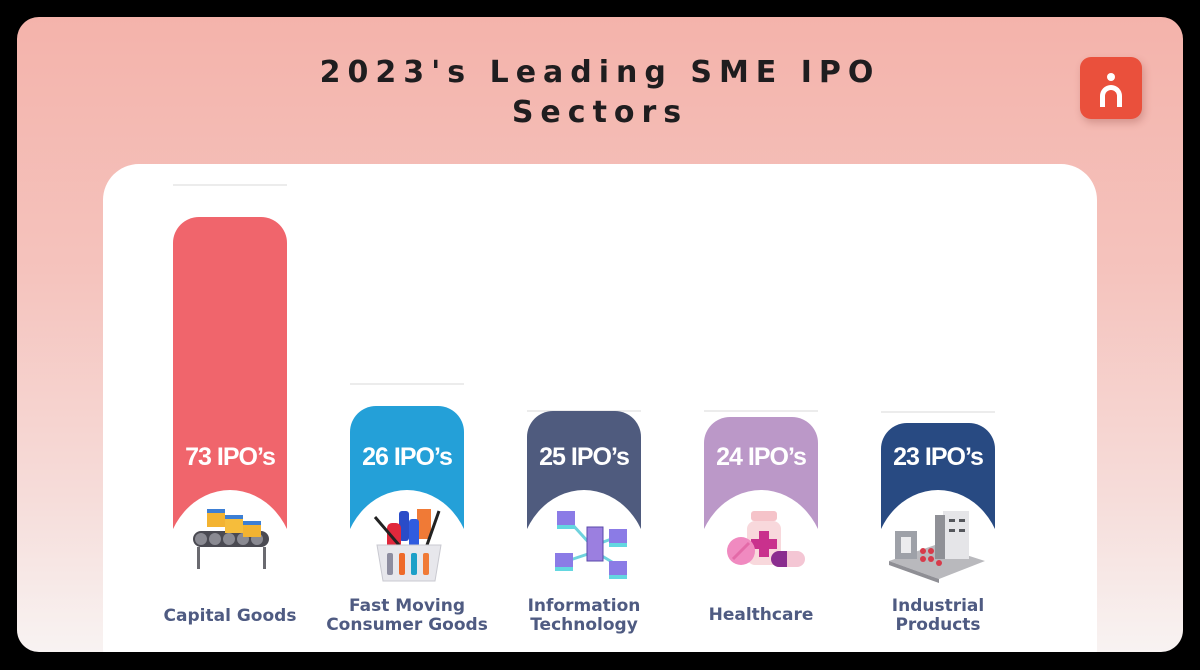 The height and width of the screenshot is (670, 1200). What do you see at coordinates (584, 457) in the screenshot?
I see `bar-value-label: 25 IPO’s` at bounding box center [584, 457].